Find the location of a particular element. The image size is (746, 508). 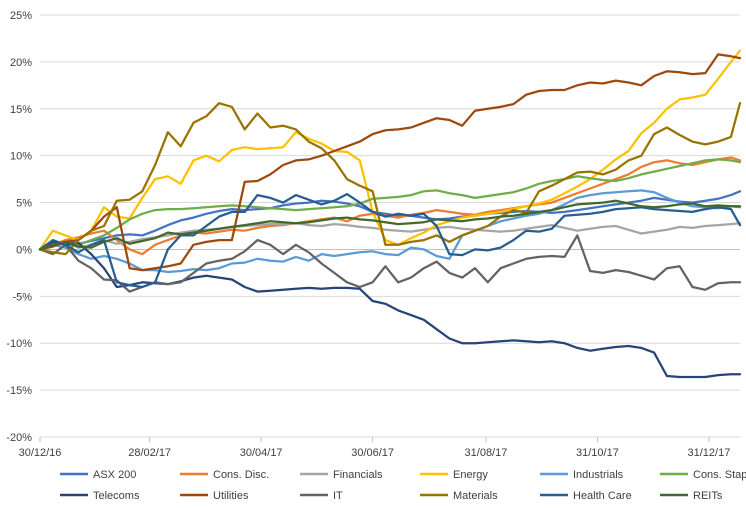

x-tick-label: 30/06/17 is located at coordinates (372, 453).